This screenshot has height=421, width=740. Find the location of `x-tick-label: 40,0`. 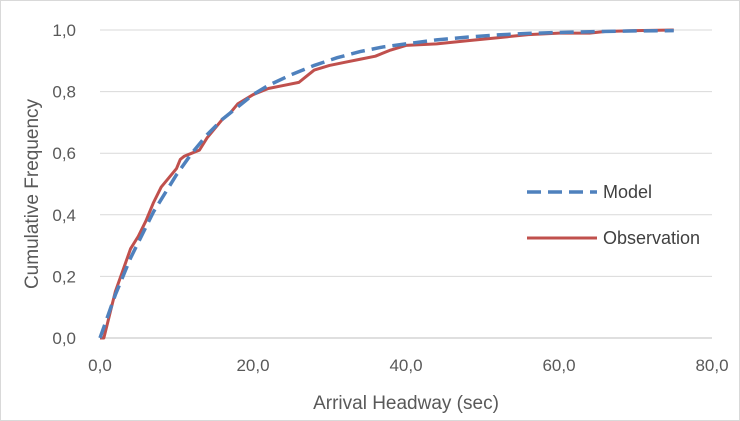

x-tick-label: 40,0 is located at coordinates (405, 365).